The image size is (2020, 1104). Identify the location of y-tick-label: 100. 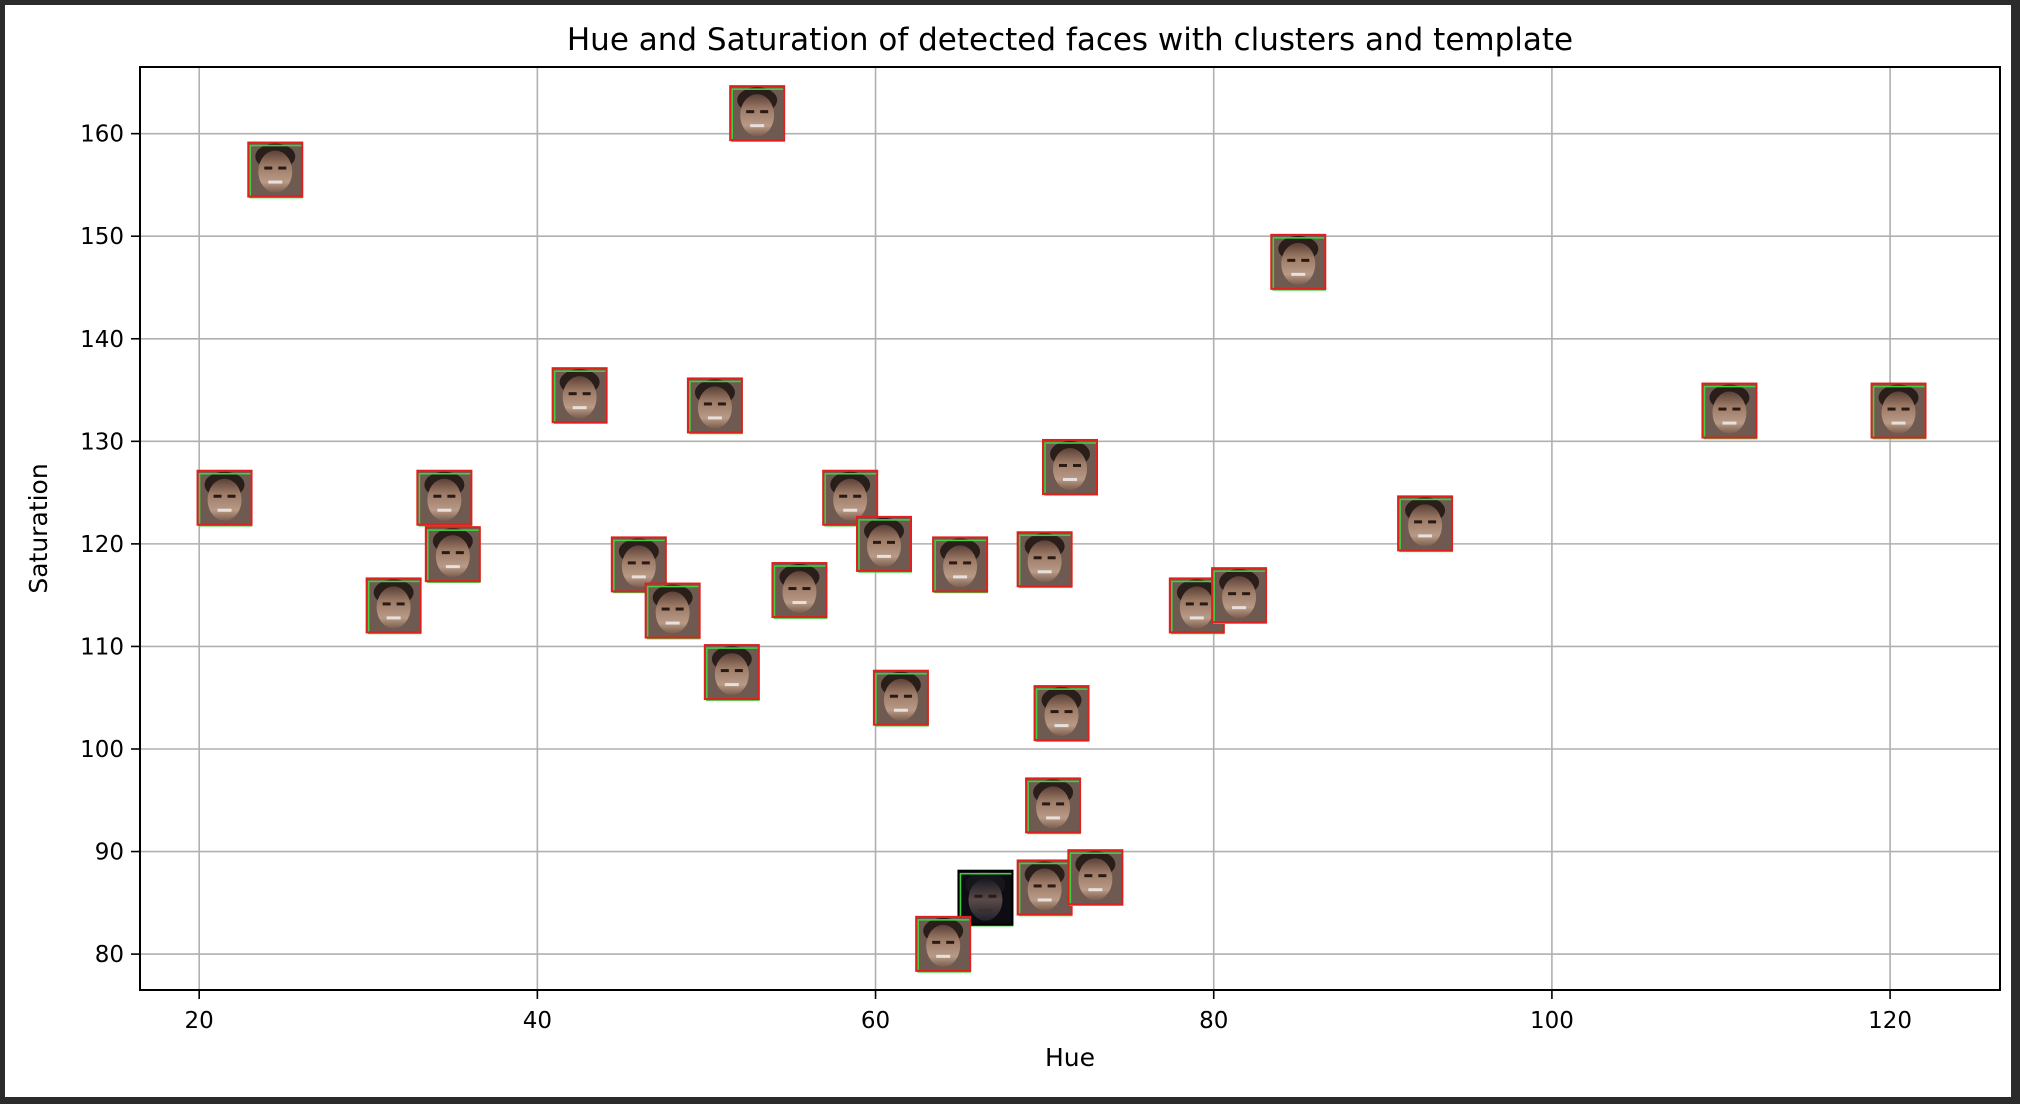
(102, 750).